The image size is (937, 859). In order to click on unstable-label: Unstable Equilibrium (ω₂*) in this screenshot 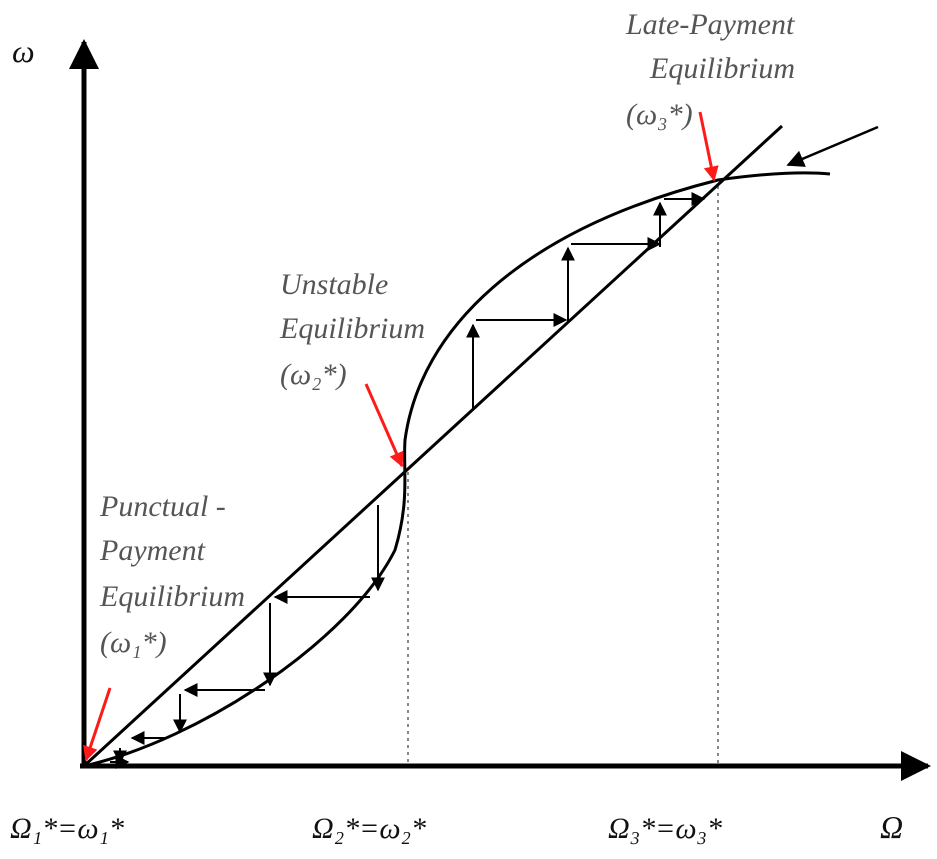, I will do `click(352, 329)`.